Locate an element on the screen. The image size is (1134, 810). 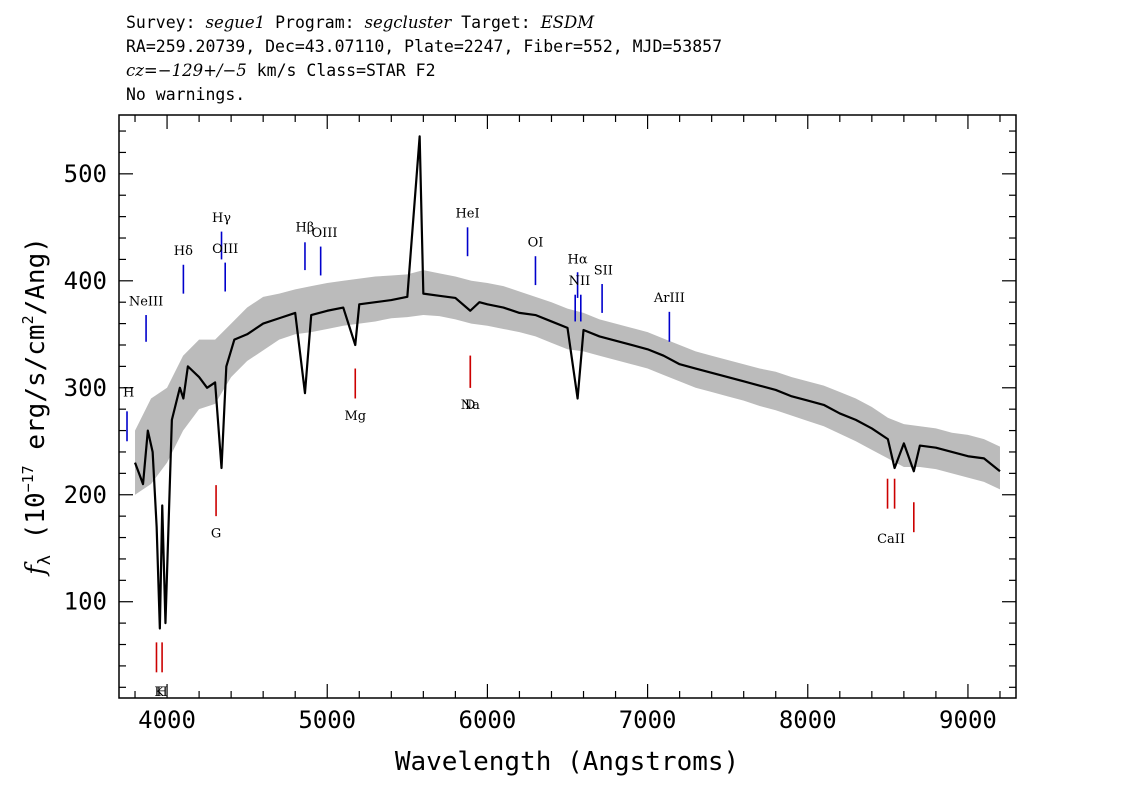
x-tick-label: 4000 is located at coordinates (167, 720).